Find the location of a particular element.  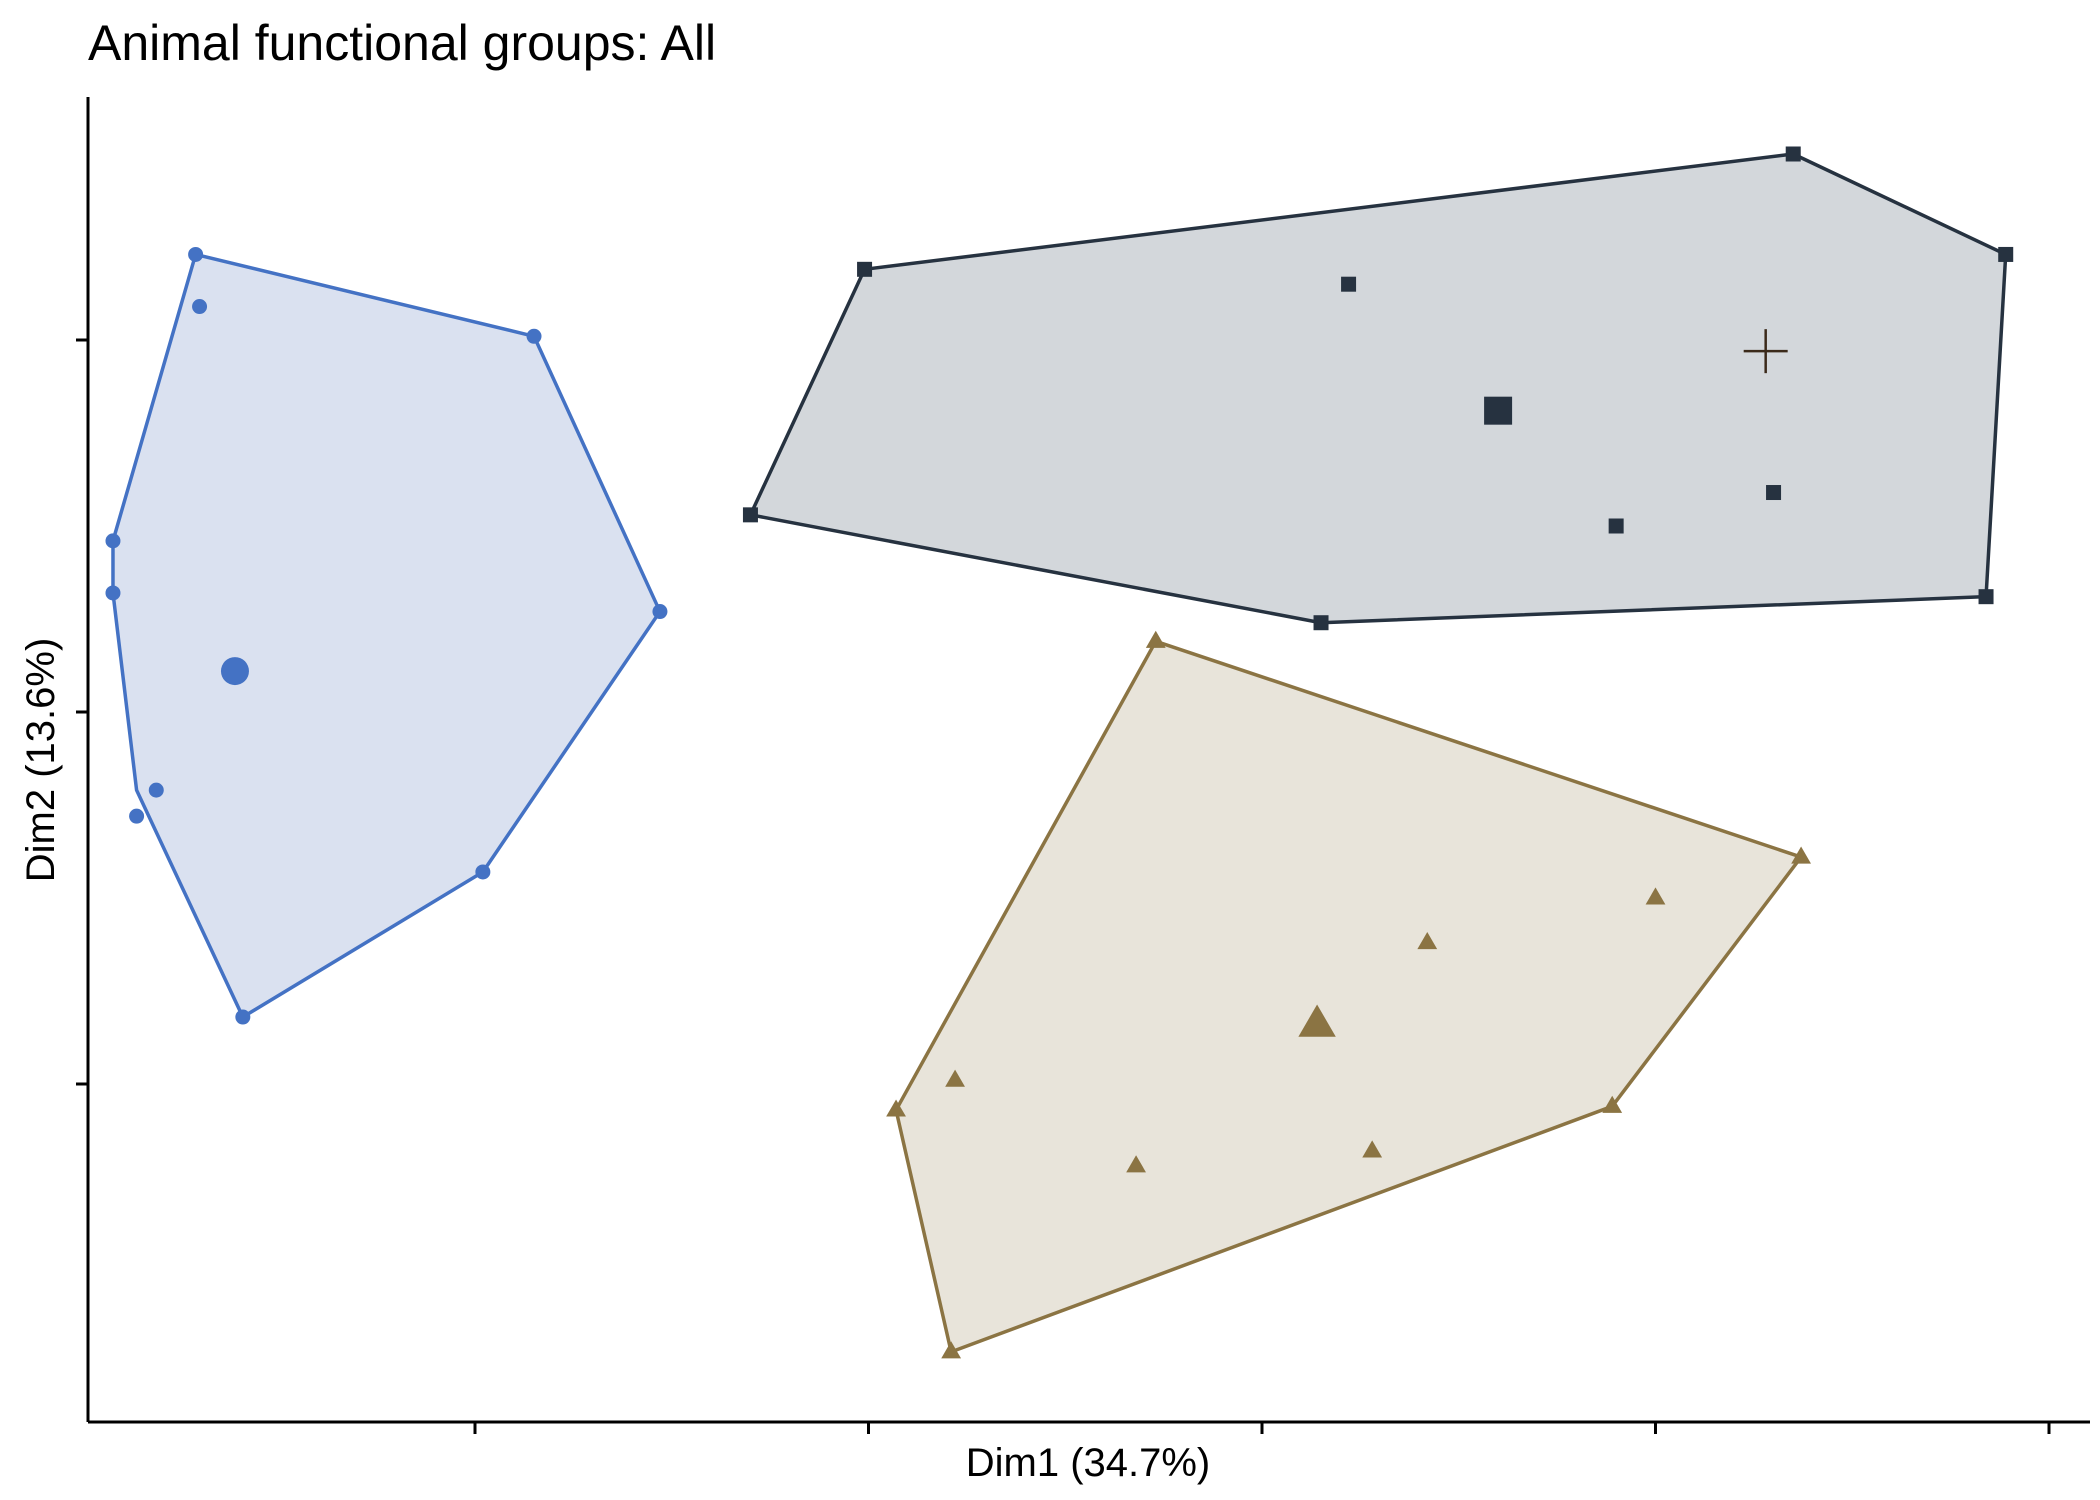

annotations-layer is located at coordinates (1765, 351).